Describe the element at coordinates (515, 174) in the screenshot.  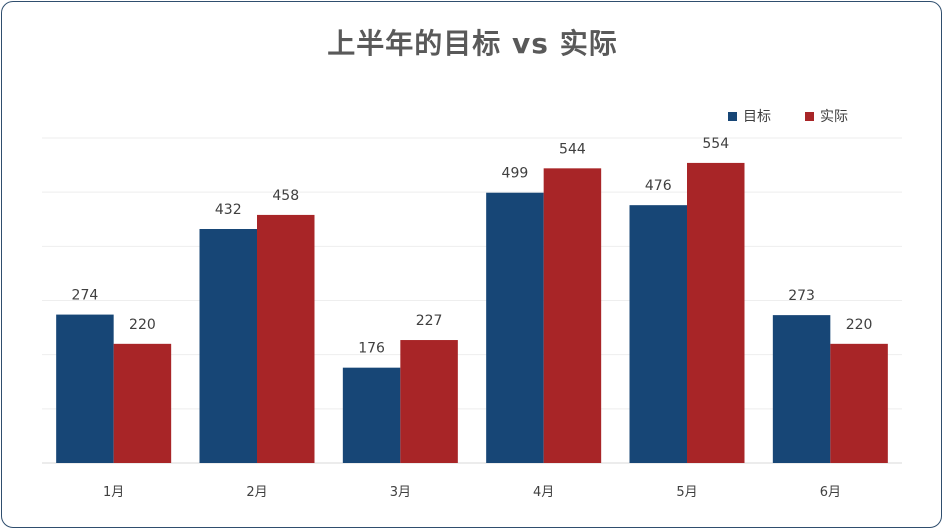
I see `data-label: 499` at that location.